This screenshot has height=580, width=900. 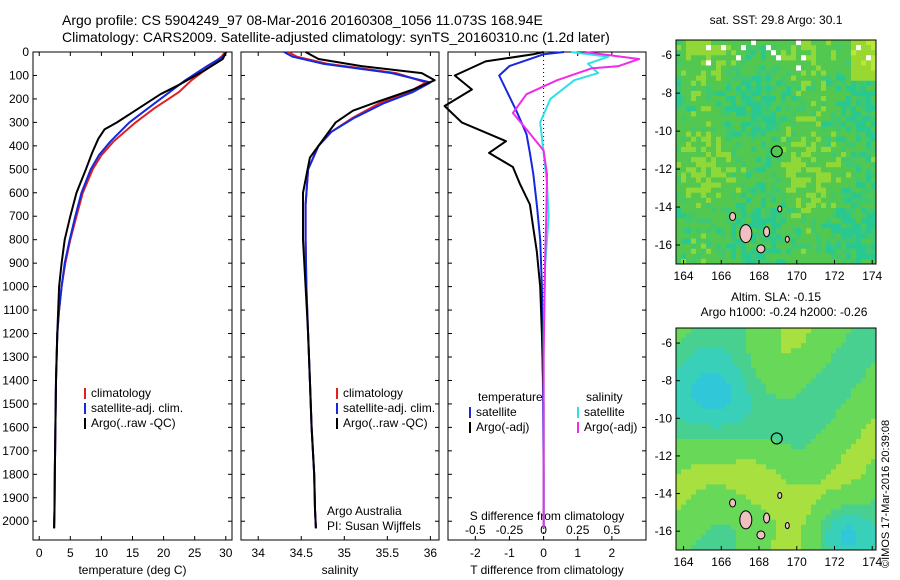 I want to click on legend-label: salinity, so click(x=604, y=397).